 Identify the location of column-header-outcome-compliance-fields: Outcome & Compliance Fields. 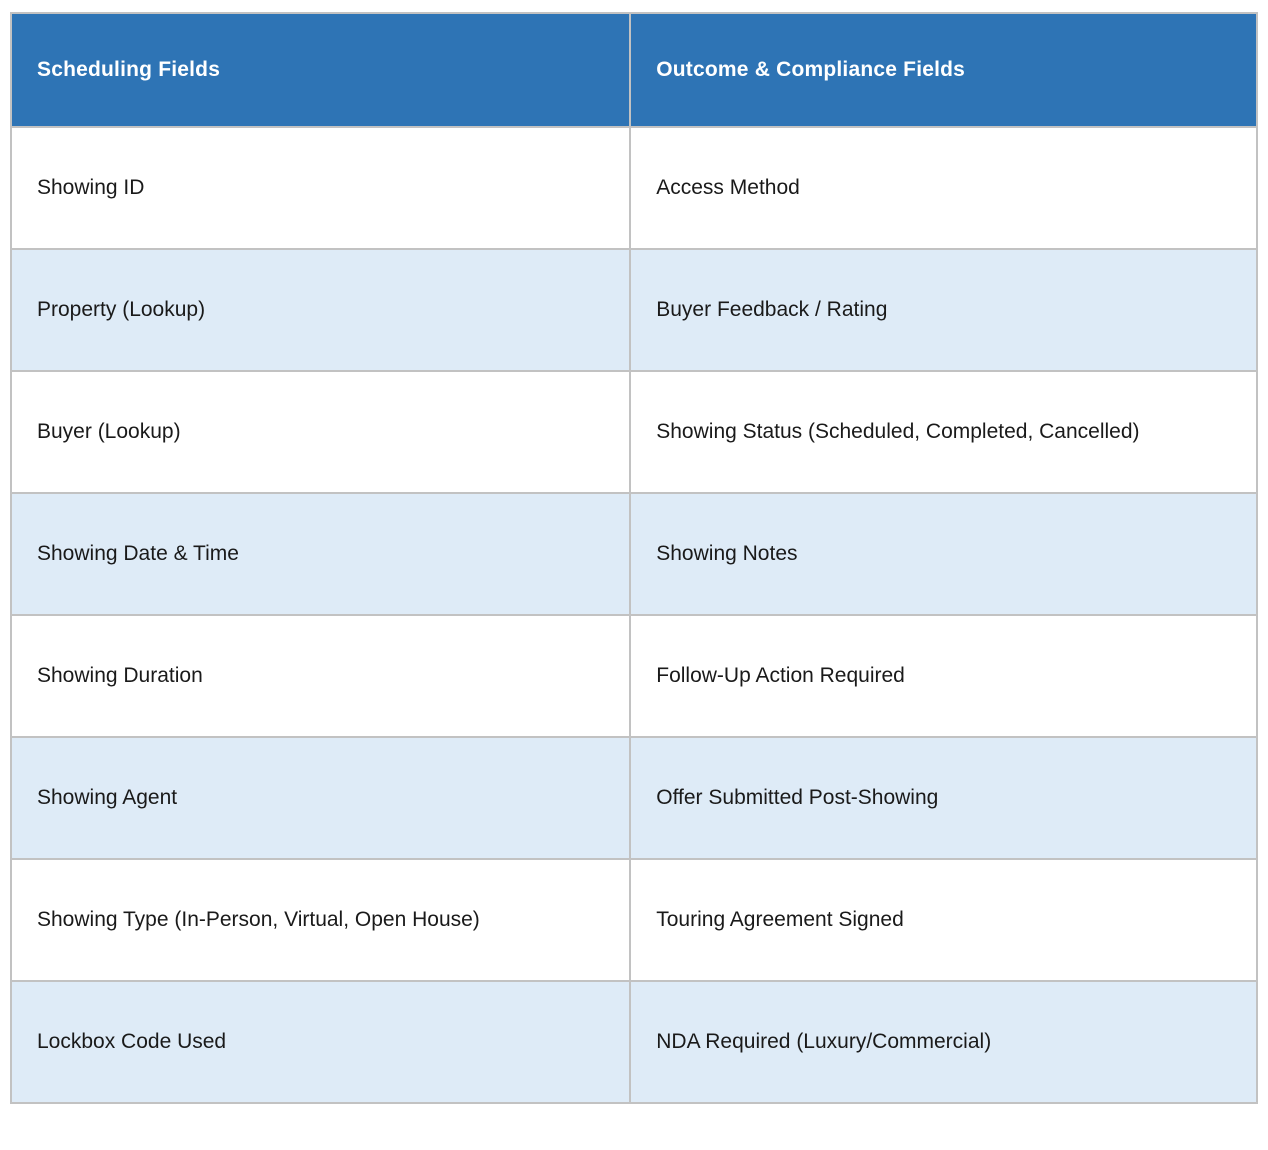
(943, 70).